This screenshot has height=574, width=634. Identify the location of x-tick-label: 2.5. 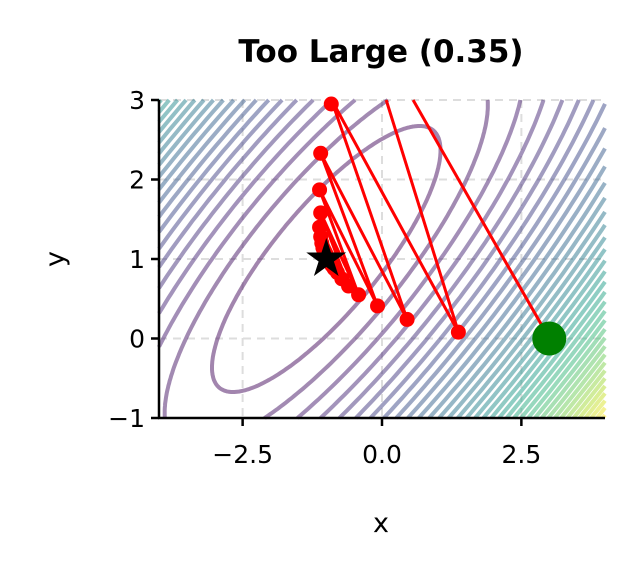
(521, 454).